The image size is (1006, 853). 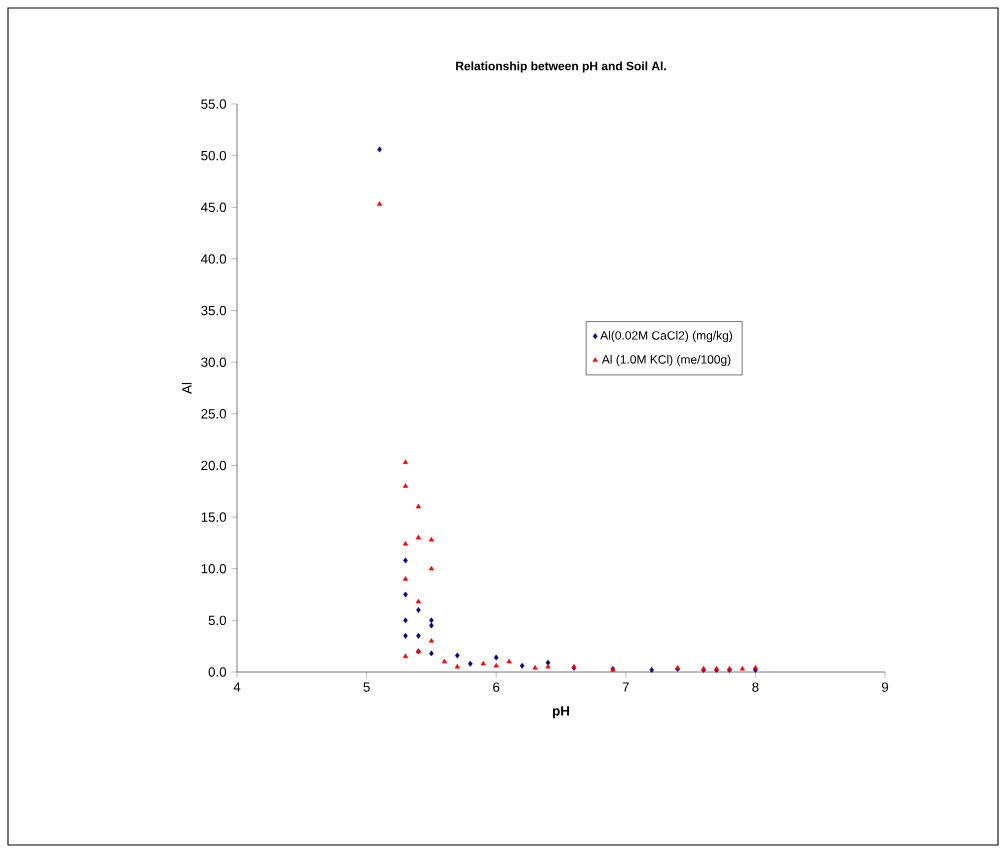 I want to click on y-tick-label: 50.0, so click(x=214, y=155).